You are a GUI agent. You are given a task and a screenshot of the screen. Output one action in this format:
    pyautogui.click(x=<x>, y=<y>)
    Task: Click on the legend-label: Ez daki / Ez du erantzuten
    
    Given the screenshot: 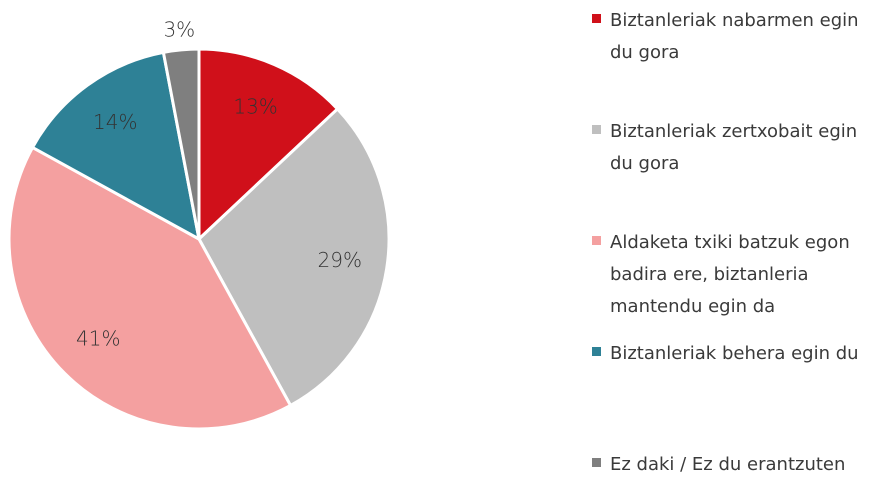 What is the action you would take?
    pyautogui.click(x=728, y=464)
    